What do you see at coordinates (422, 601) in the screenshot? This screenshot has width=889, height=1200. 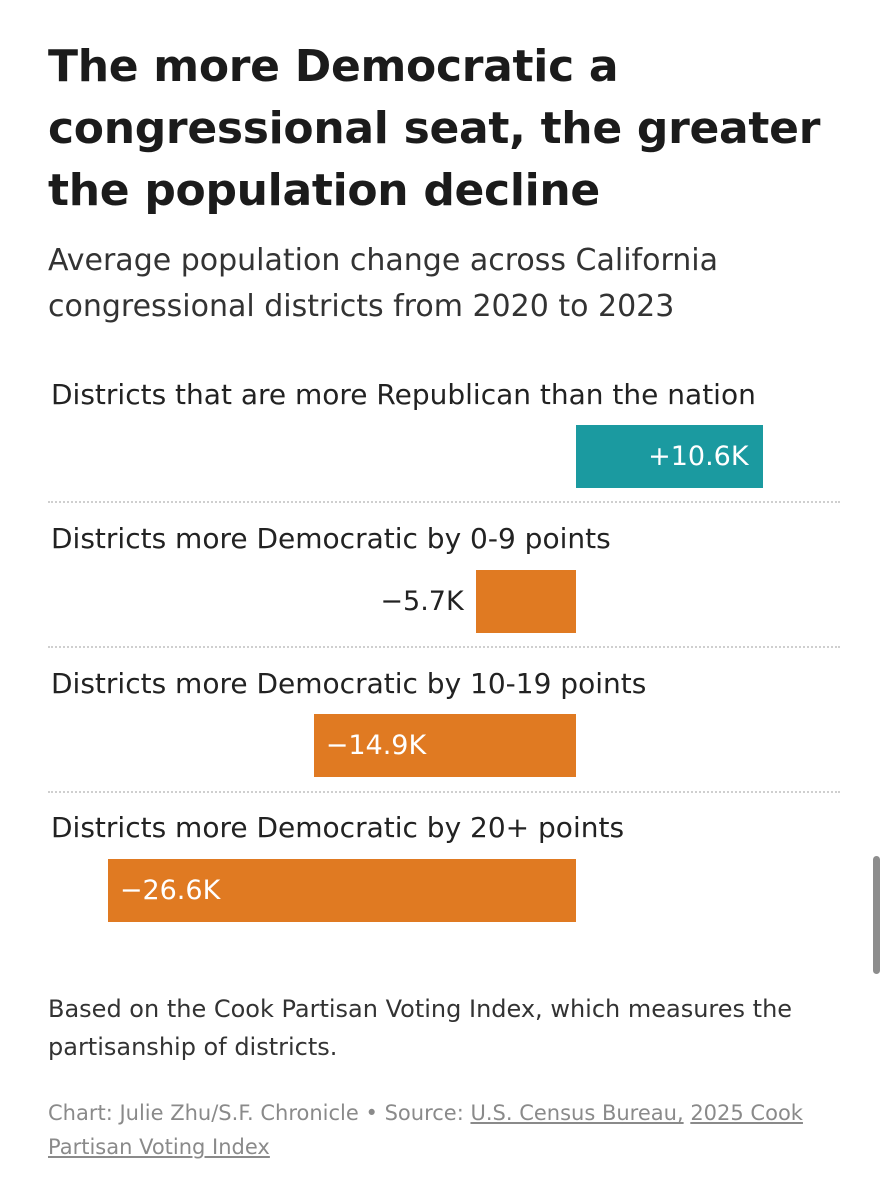 I see `data-label: −5.7K` at bounding box center [422, 601].